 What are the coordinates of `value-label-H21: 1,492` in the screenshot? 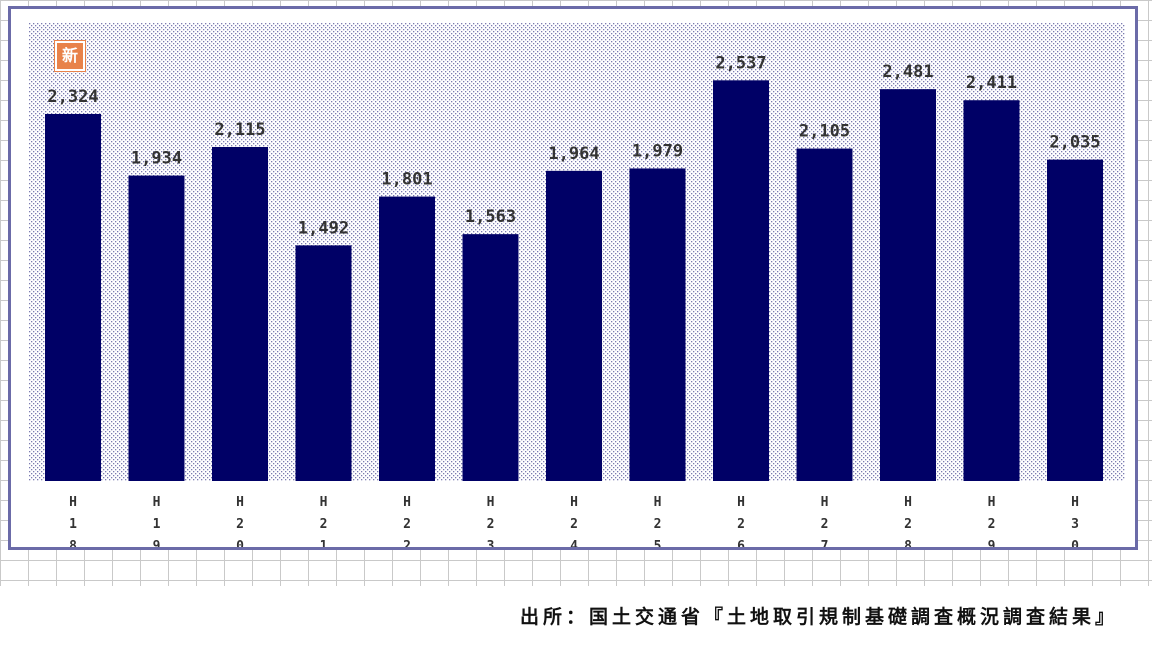 It's located at (323, 228).